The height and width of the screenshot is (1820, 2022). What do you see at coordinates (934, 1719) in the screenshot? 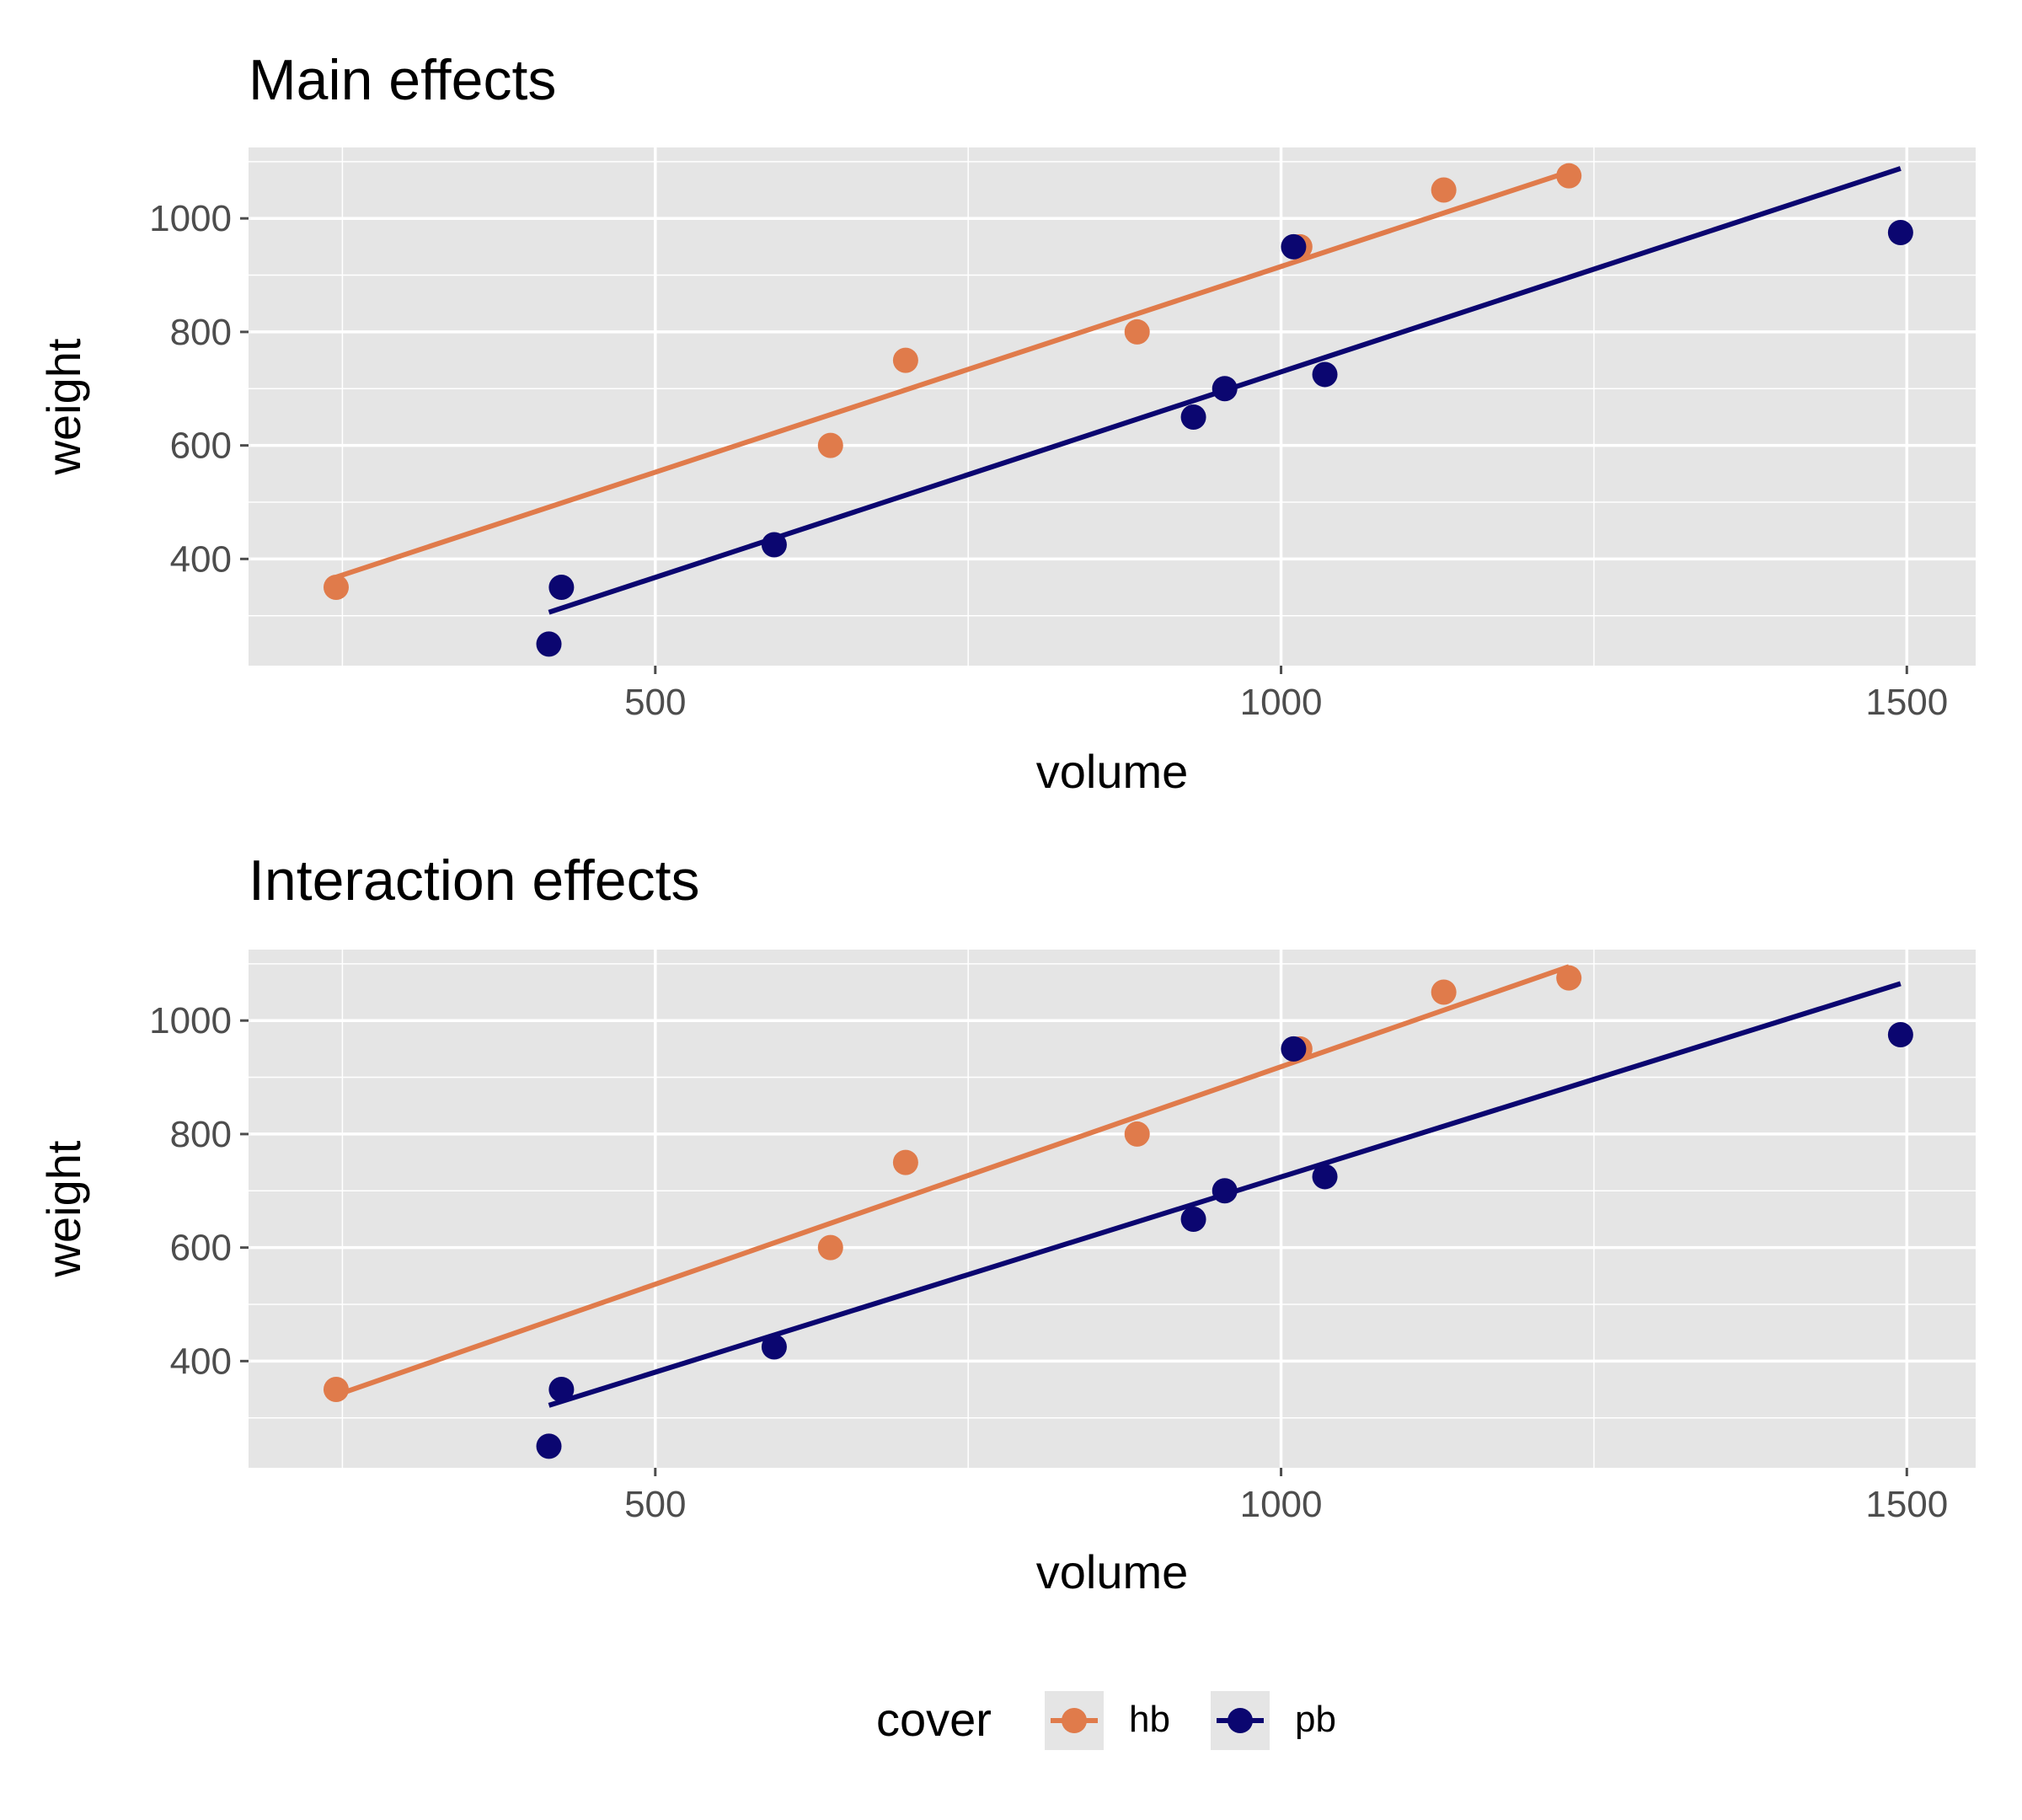
I see `legend-title: cover` at bounding box center [934, 1719].